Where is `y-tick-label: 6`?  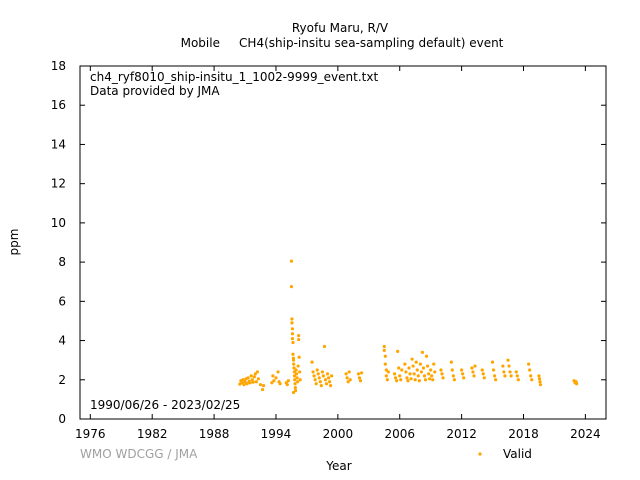 y-tick-label: 6 is located at coordinates (62, 301).